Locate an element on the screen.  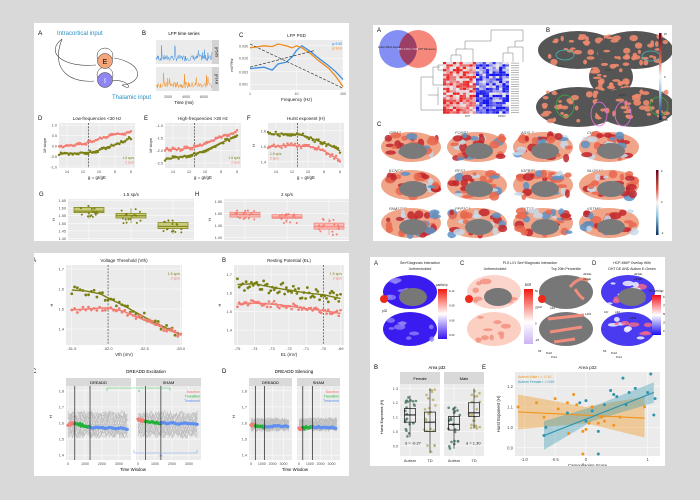
y-tick-label: 1.4 is located at coordinates (61, 456).